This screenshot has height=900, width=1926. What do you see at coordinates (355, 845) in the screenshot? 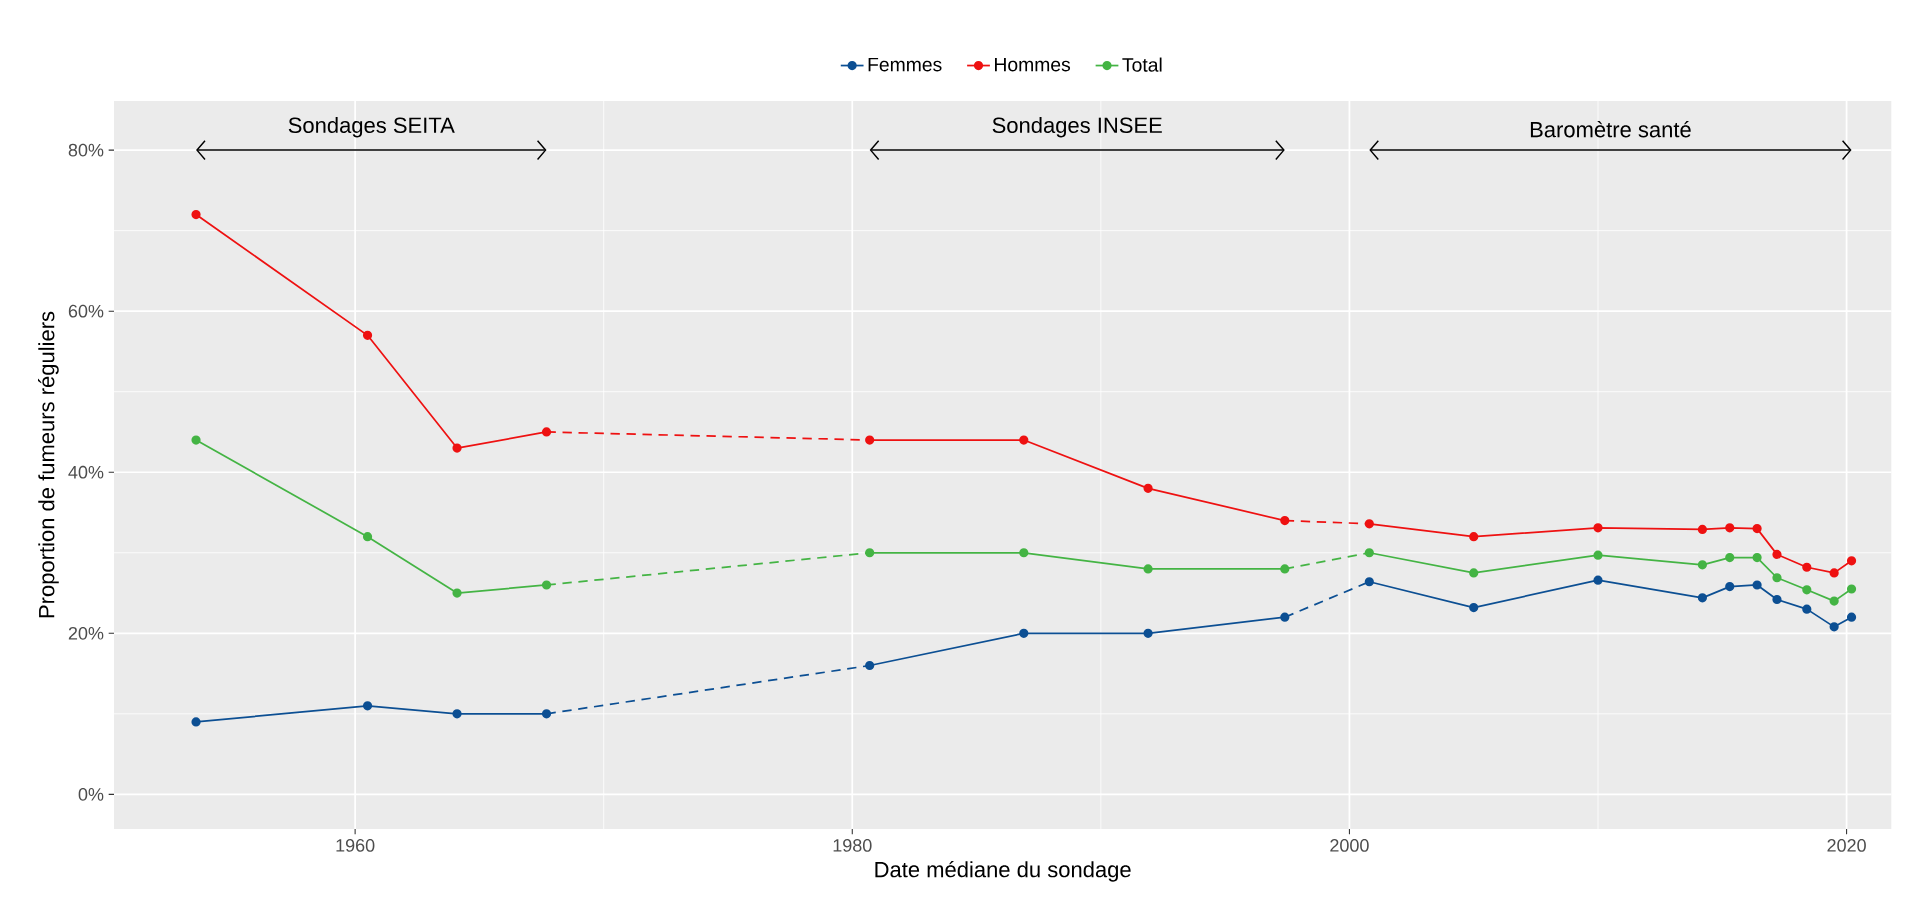
I see `x-tick-label: 1960` at bounding box center [355, 845].